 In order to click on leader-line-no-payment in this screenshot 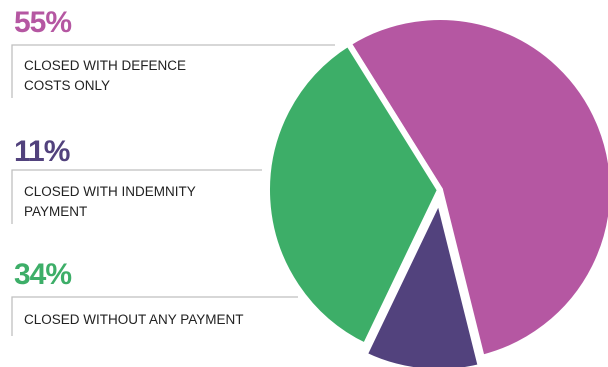, I will do `click(154, 316)`.